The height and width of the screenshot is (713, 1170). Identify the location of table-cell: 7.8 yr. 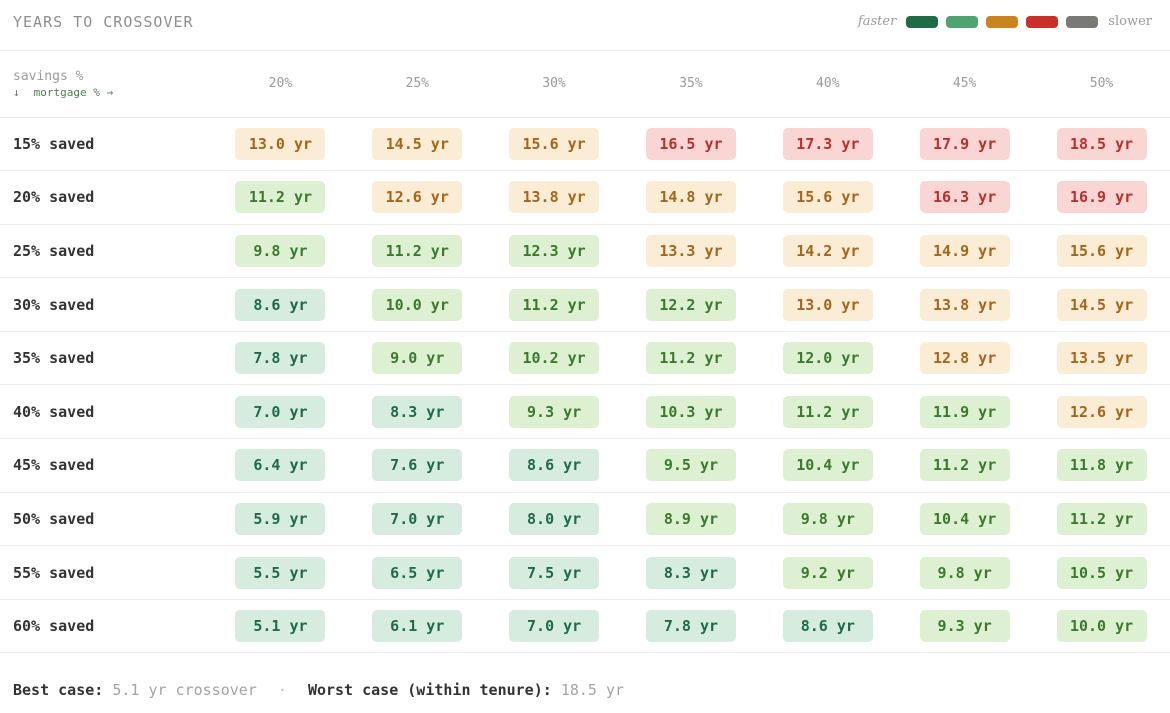
(280, 358).